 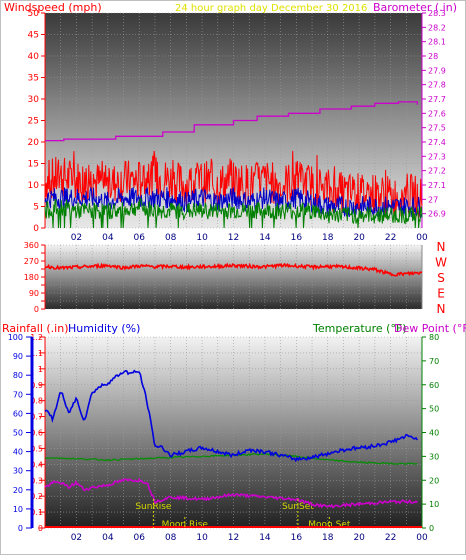 I want to click on wind-y-tick-label: 30, so click(x=34, y=100).